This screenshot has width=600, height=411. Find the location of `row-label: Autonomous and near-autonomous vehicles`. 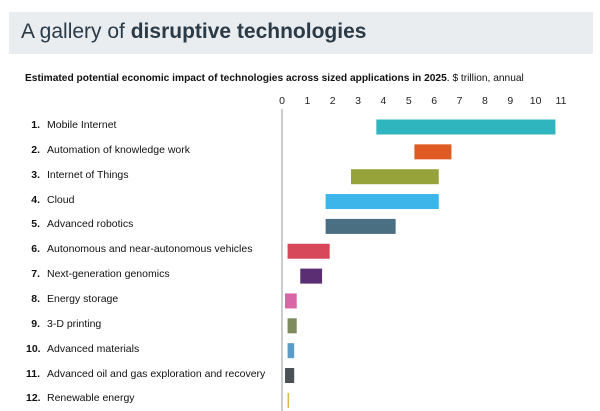

row-label: Autonomous and near-autonomous vehicles is located at coordinates (150, 249).